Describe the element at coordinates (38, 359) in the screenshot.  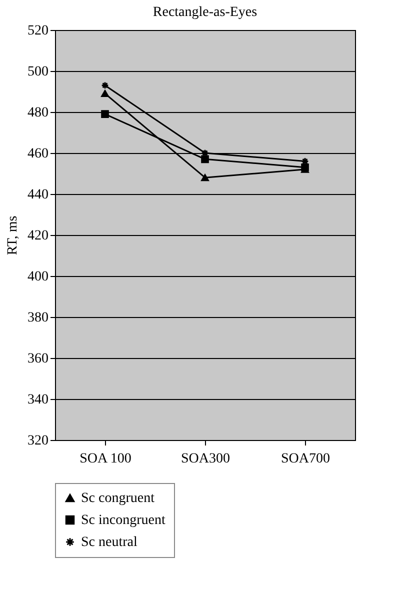
I see `y-tick-label: 360` at that location.